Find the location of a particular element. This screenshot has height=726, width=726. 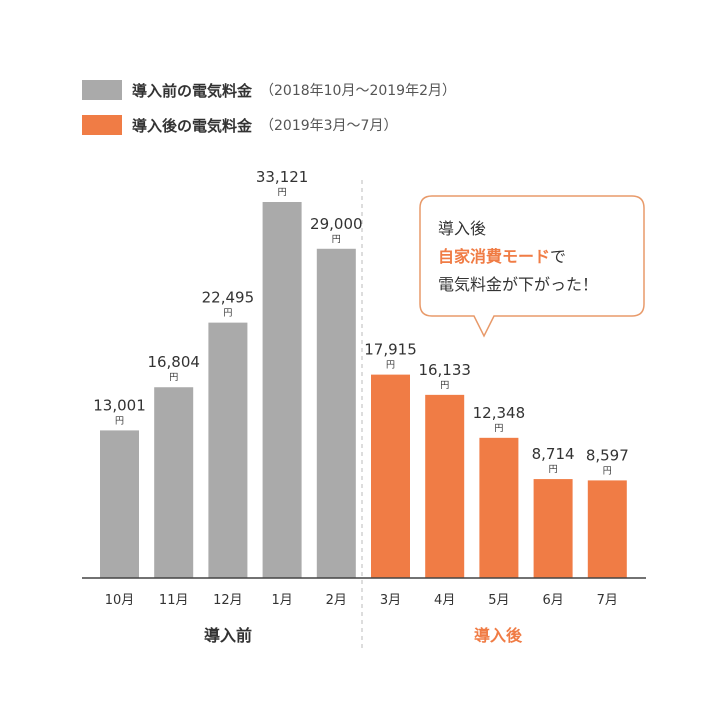

legend-after-swatch is located at coordinates (102, 125).